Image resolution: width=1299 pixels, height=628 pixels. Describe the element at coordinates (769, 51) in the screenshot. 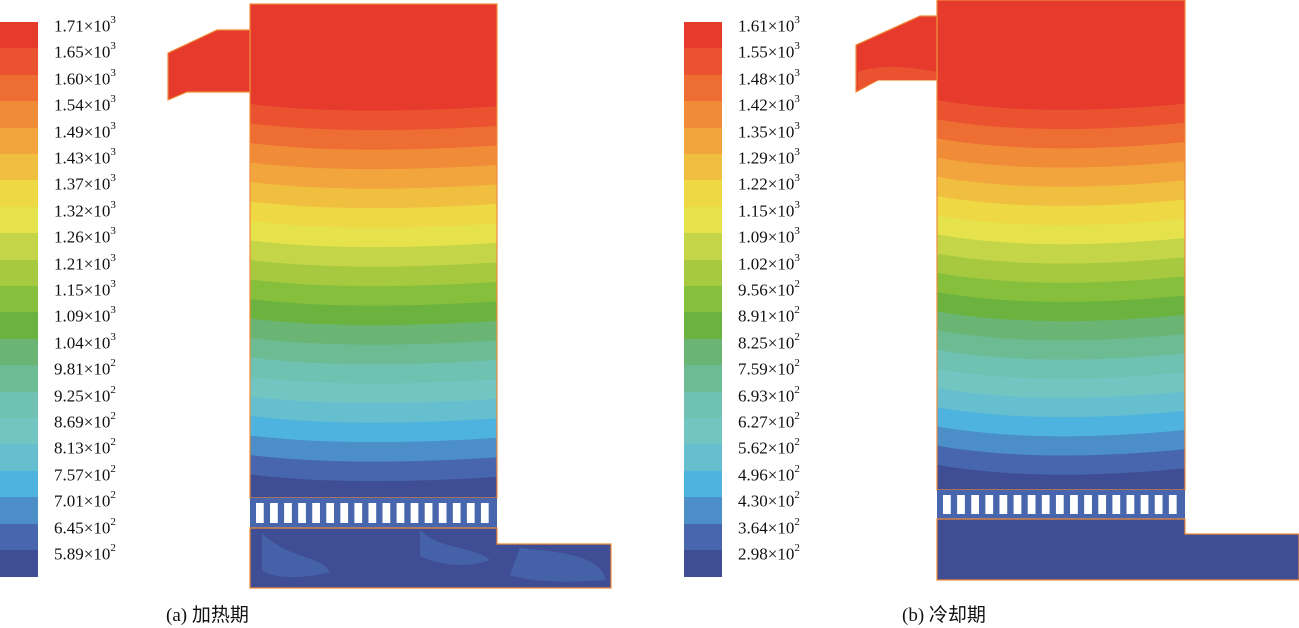

I see `legend-label: 1.55×10³` at that location.